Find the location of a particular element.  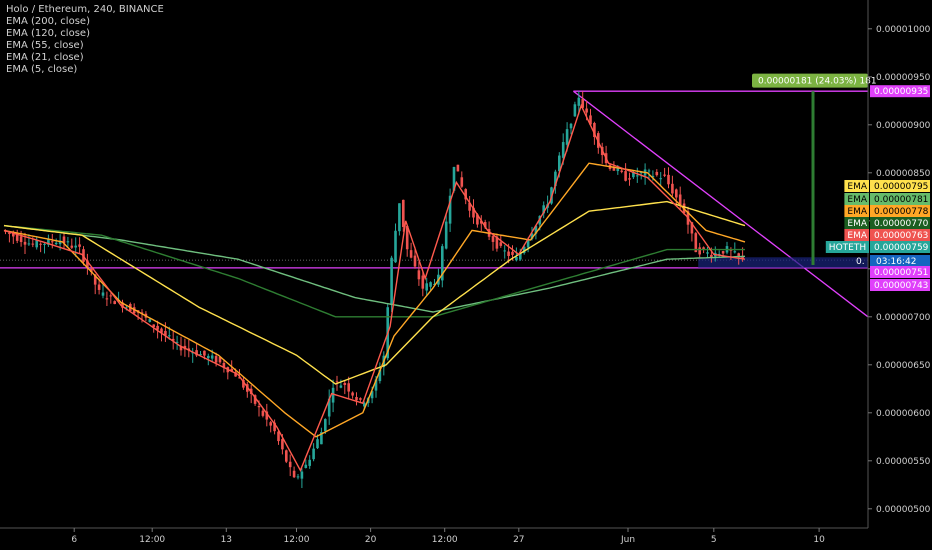

price-tag-3-label: EMA is located at coordinates (857, 224).